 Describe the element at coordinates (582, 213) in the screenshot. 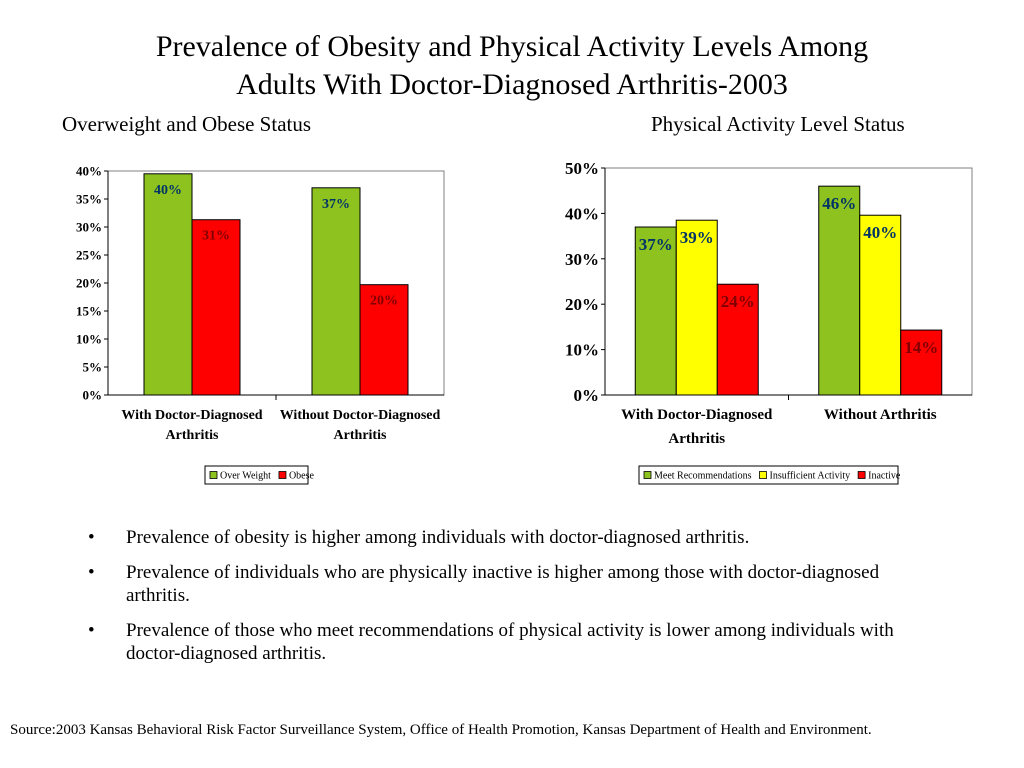

I see `right-chart-y-tick-label: 40%` at that location.